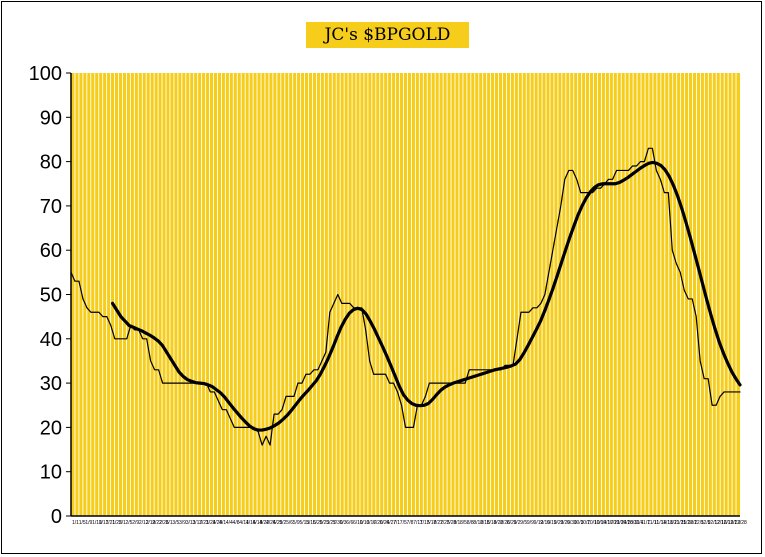 The height and width of the screenshot is (557, 765). I want to click on x-tick-label: 1/10, so click(97, 523).